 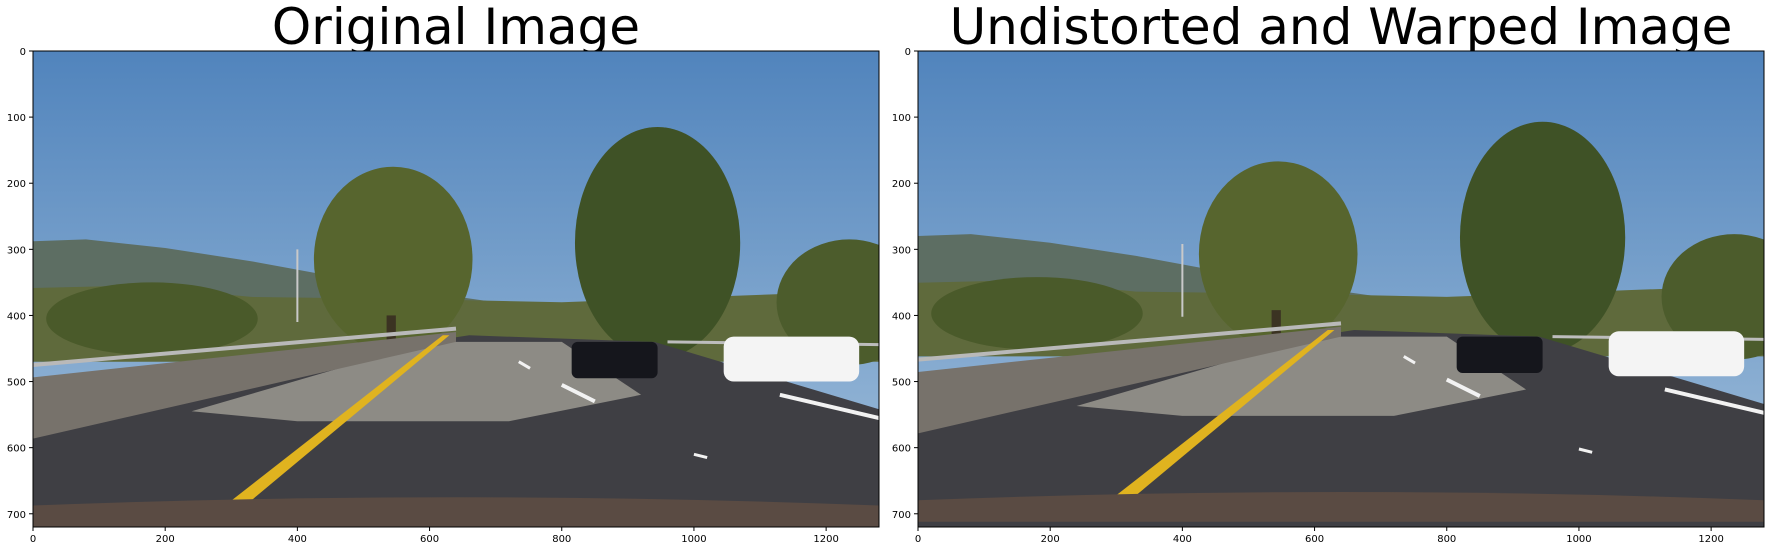 I want to click on right-road-mark, so click(x=1585, y=450).